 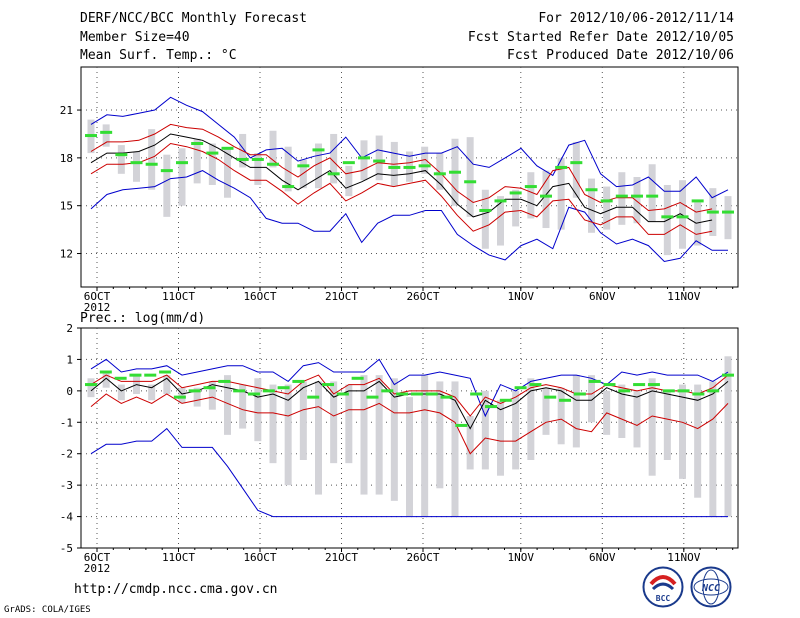 What do you see at coordinates (176, 589) in the screenshot?
I see `source-url: http://cmdp.ncc.cma.gov.cn` at bounding box center [176, 589].